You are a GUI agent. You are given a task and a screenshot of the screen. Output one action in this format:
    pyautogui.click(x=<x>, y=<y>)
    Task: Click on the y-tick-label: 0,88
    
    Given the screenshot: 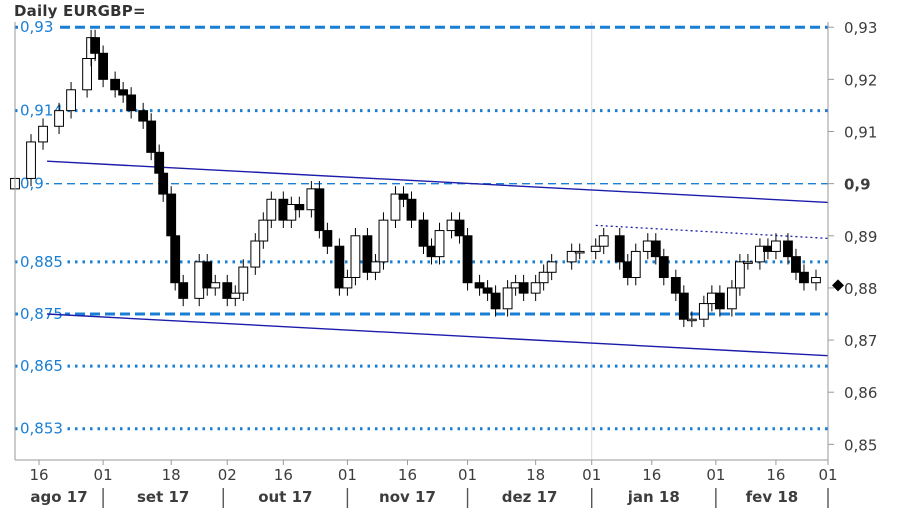 What is the action you would take?
    pyautogui.click(x=860, y=289)
    